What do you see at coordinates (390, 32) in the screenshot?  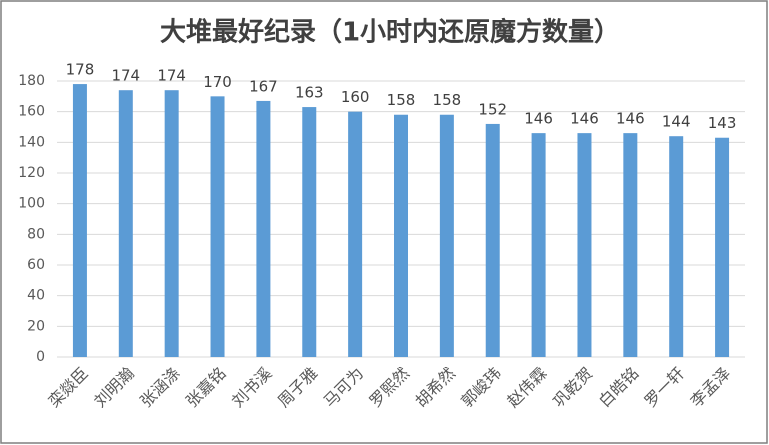 I see `chart-title: 大堆最好纪录（1小时内还原魔方数量）` at bounding box center [390, 32].